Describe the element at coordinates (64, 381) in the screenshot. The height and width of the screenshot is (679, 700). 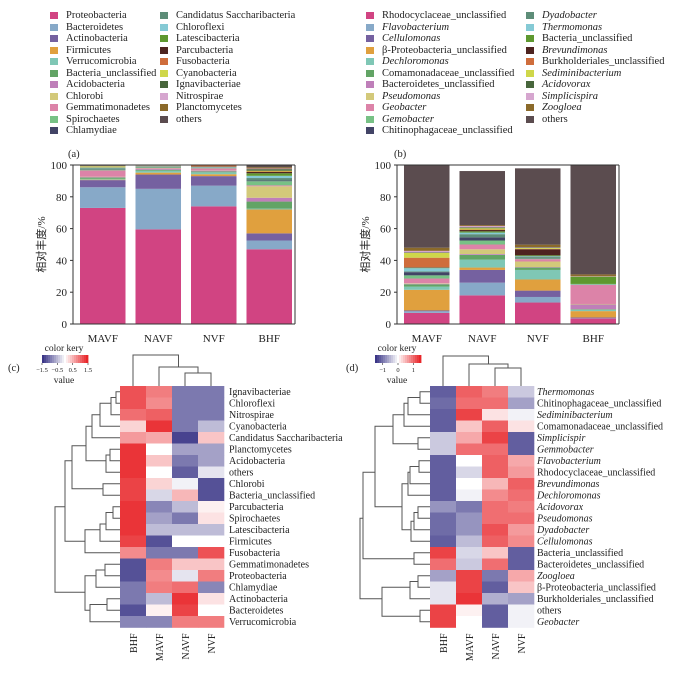
I see `color-key-label: value` at that location.